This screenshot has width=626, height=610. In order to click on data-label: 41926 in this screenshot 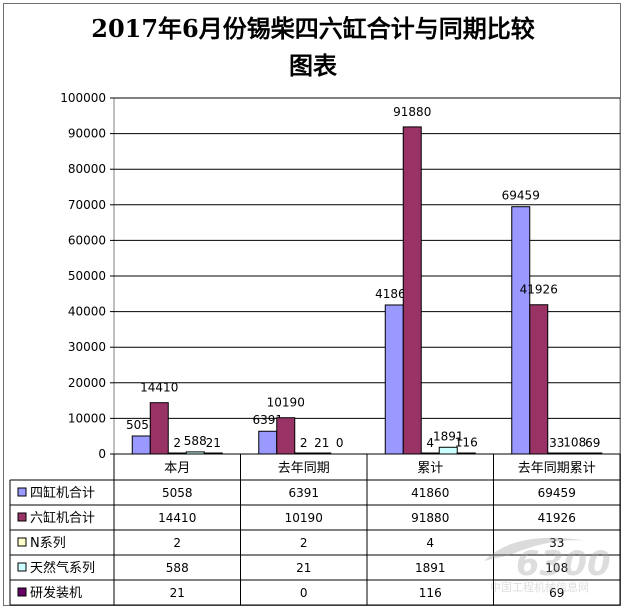, I will do `click(539, 290)`.